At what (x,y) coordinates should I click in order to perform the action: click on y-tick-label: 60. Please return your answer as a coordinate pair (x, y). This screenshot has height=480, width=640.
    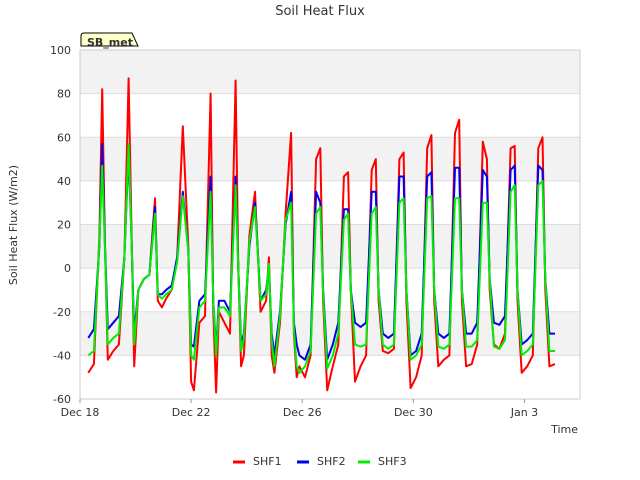
    Looking at the image, I should click on (64, 137).